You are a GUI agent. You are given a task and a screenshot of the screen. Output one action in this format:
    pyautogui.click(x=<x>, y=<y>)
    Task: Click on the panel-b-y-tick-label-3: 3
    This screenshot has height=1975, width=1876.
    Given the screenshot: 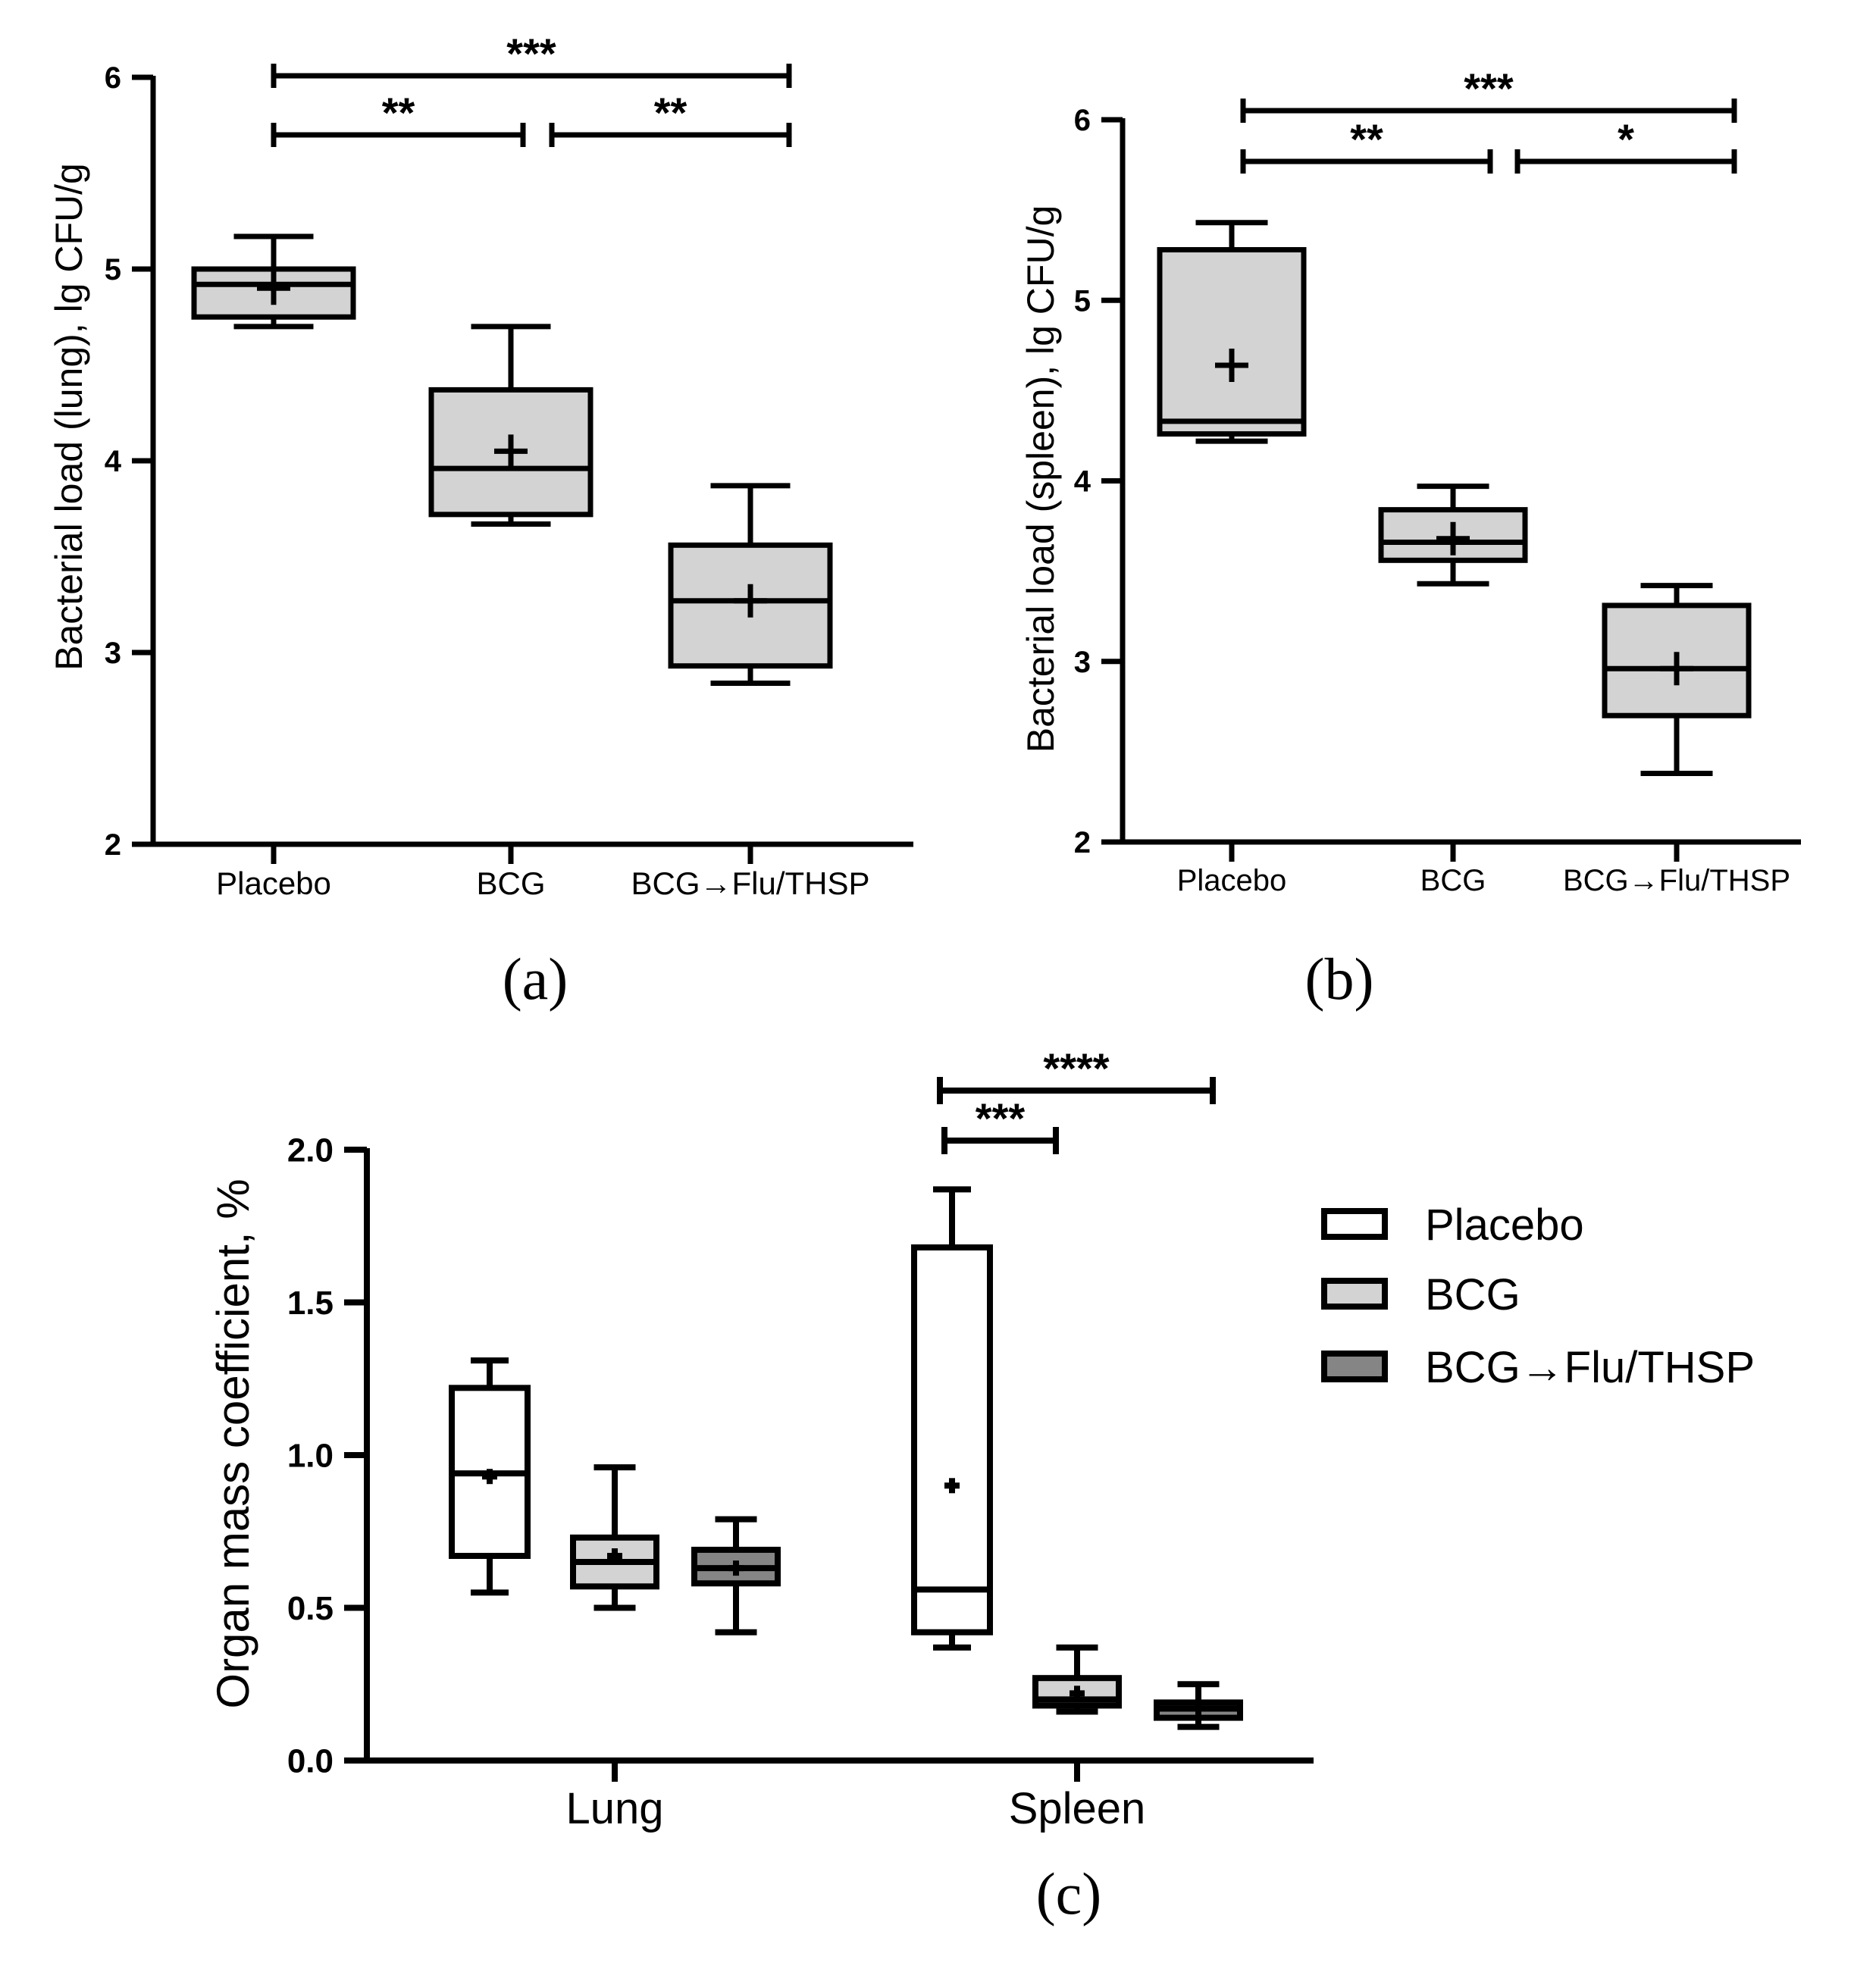 What is the action you would take?
    pyautogui.click(x=1082, y=663)
    